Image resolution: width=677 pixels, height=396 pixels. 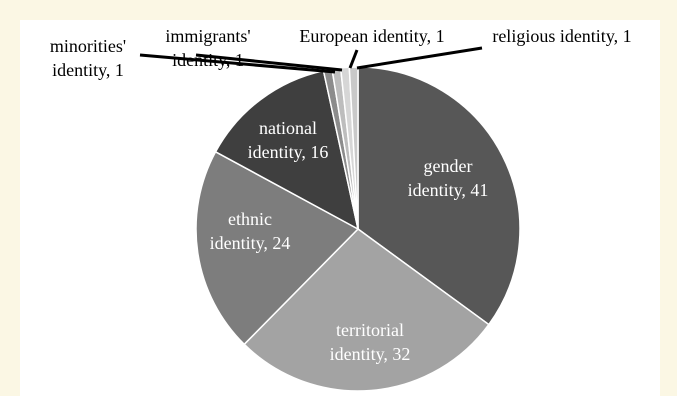 I want to click on data-label-immigrants-identity: immigrants' identity, 1, so click(x=207, y=48).